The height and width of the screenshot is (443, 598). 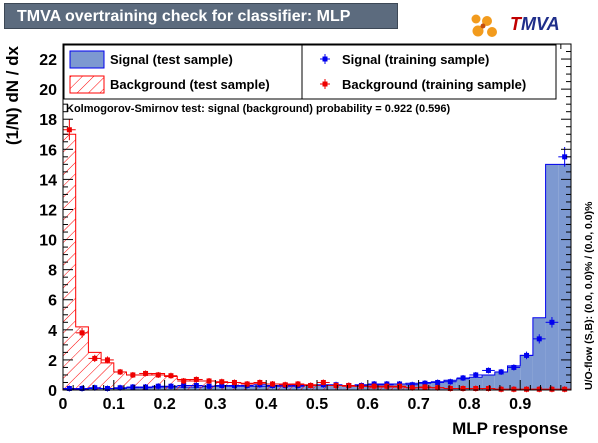 What do you see at coordinates (317, 404) in the screenshot?
I see `x-tick-label: 0.5` at bounding box center [317, 404].